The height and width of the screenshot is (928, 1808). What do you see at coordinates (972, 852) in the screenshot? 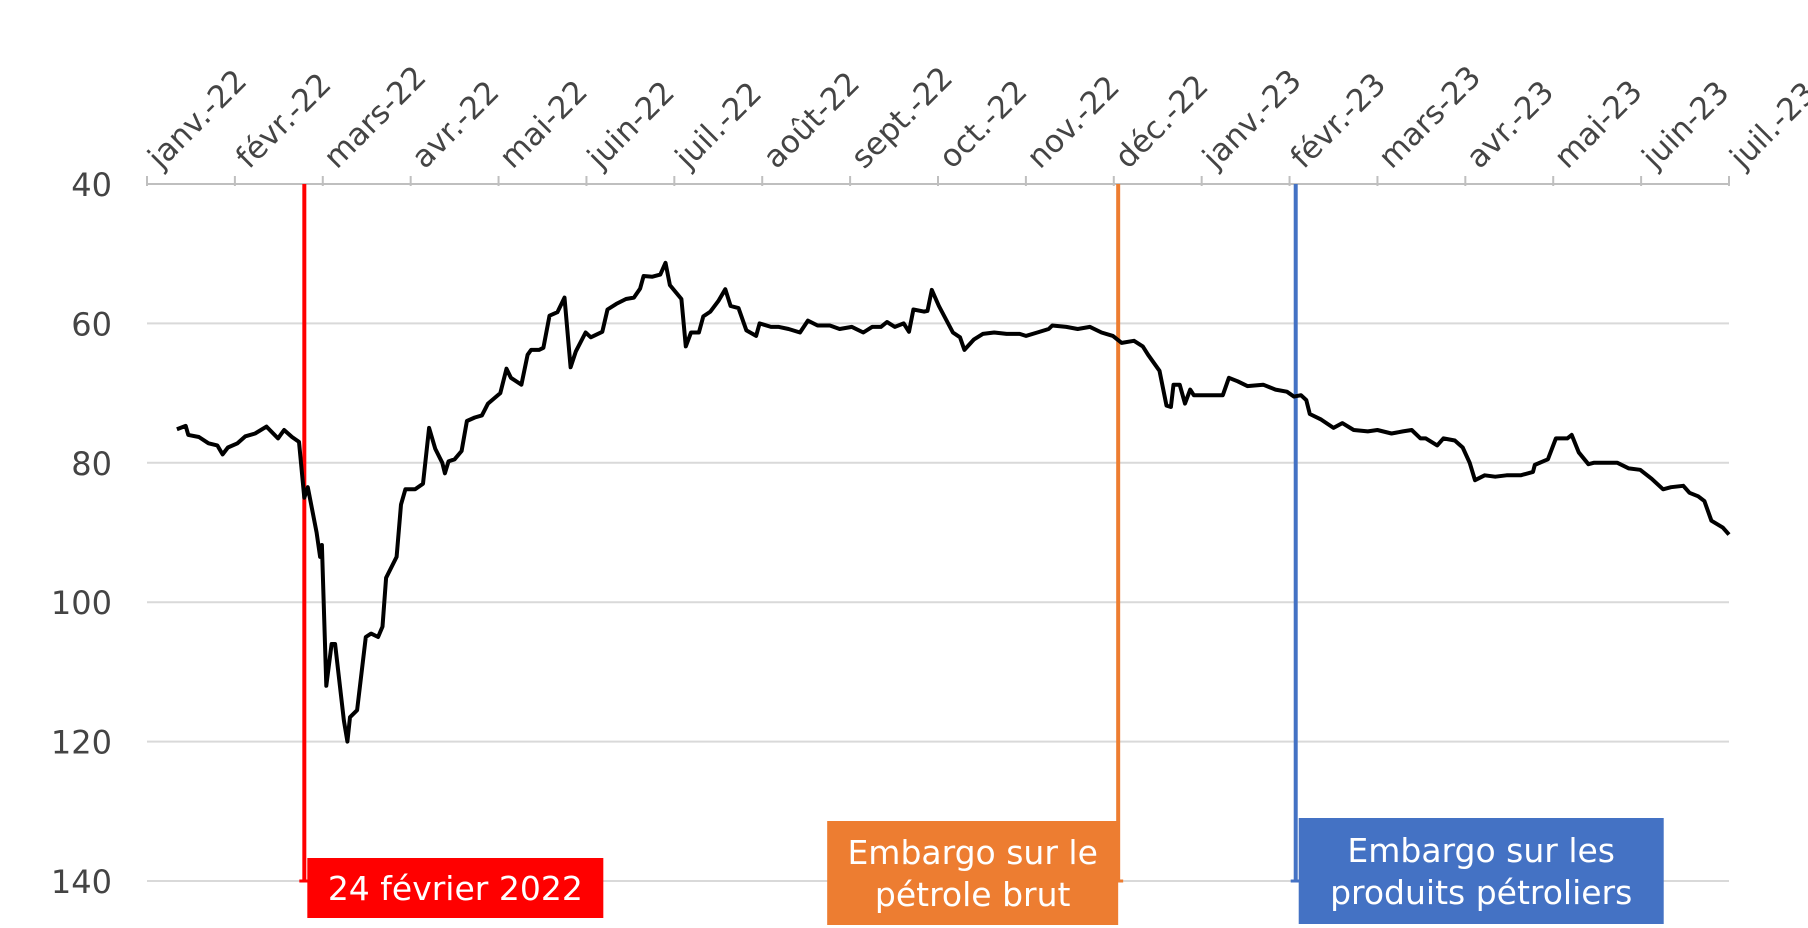
I see `event-label: Embargo sur le` at bounding box center [972, 852].